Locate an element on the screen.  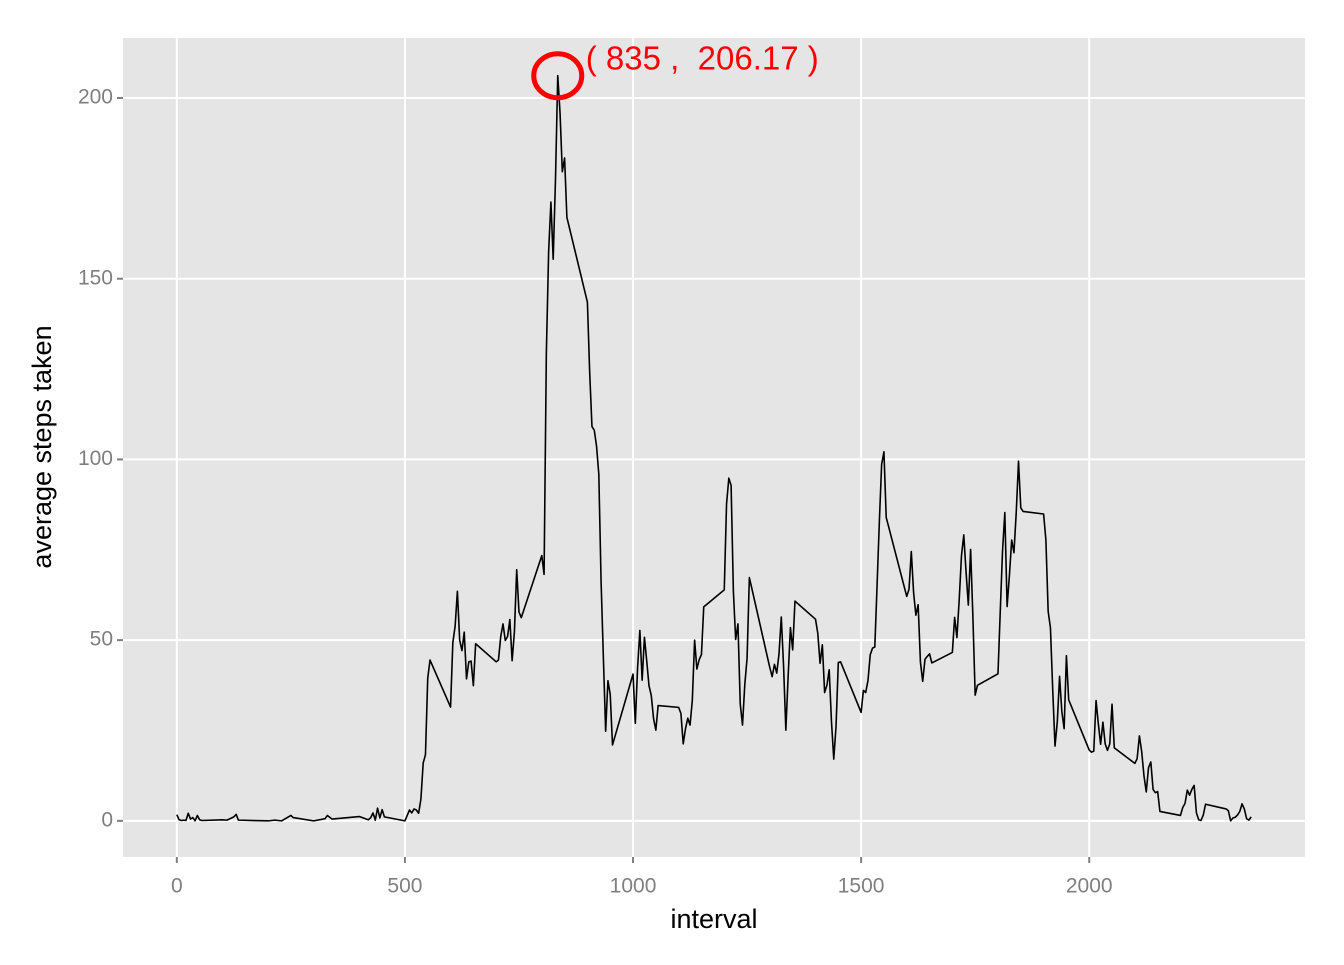
annotation-marker is located at coordinates (558, 76).